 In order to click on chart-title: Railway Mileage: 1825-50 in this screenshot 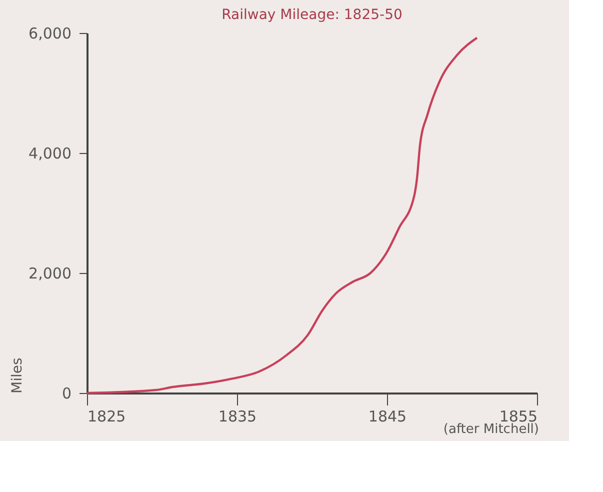, I will do `click(312, 15)`.